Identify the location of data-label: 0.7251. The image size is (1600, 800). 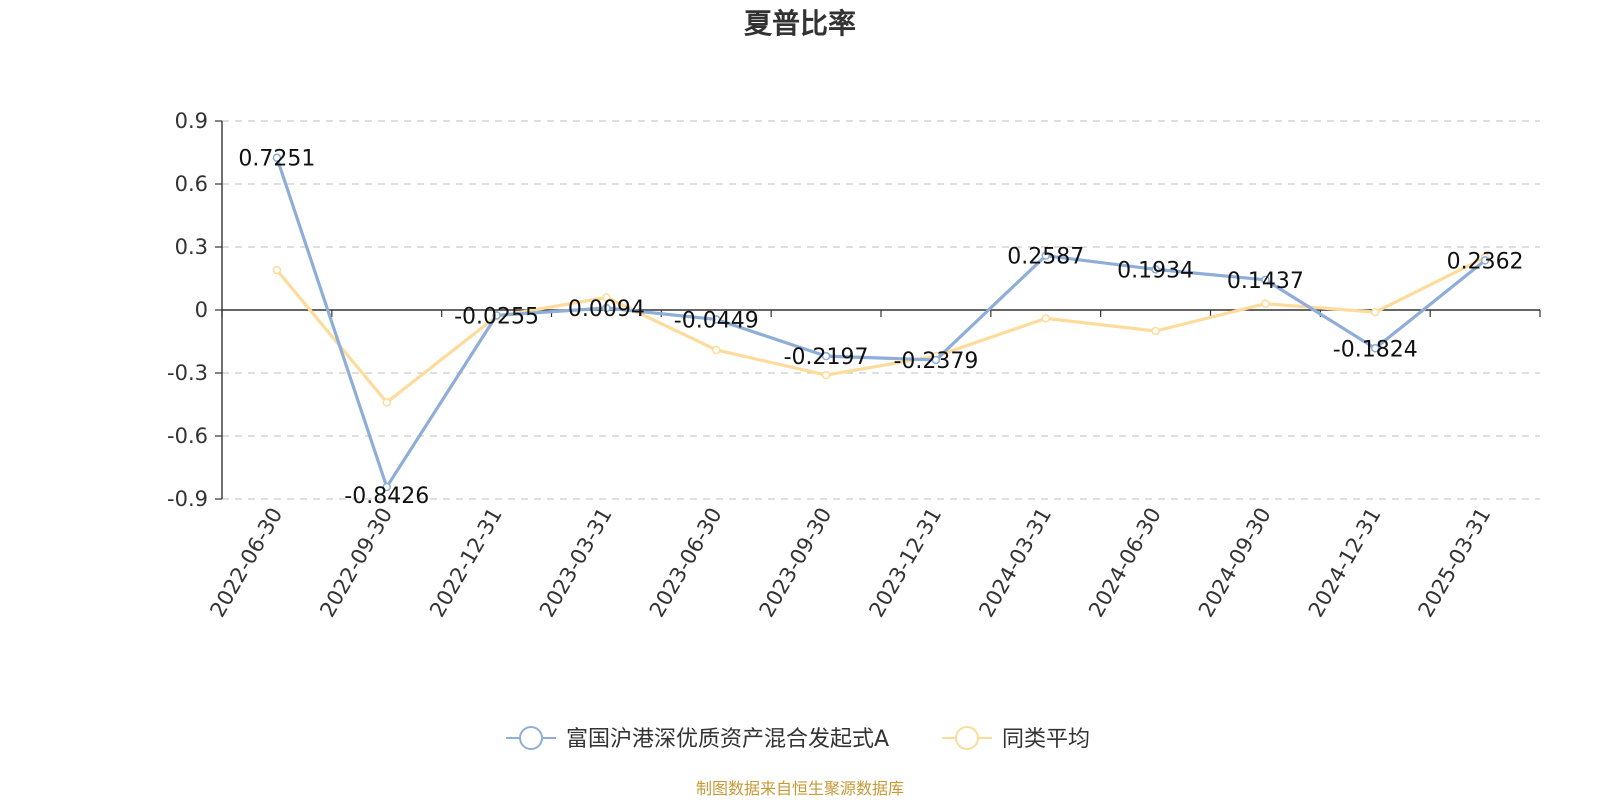
(276, 159).